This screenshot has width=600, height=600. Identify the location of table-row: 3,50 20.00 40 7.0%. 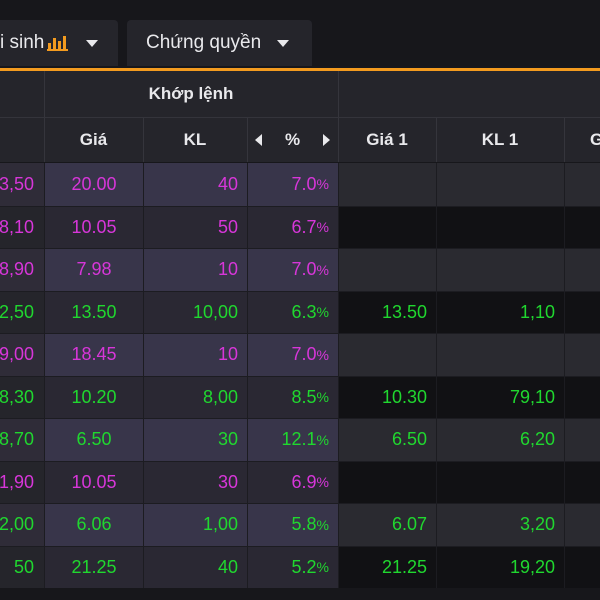
(300, 184).